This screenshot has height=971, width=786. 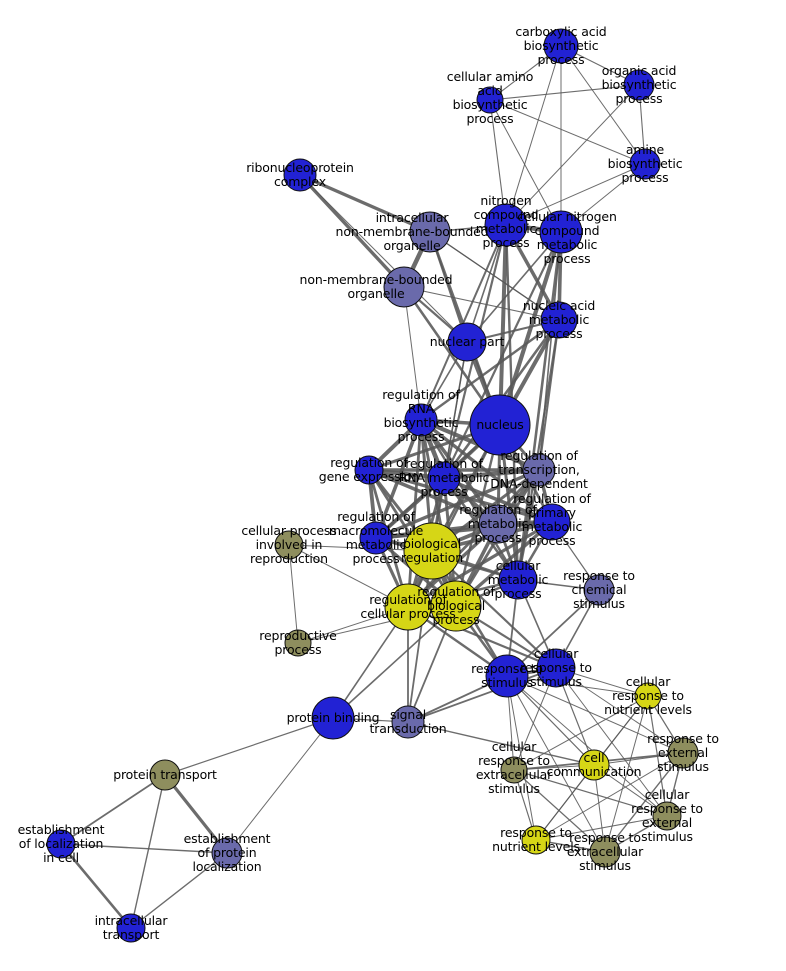 I want to click on graph-node-cellular-amino-acid-biosynthetic-process, so click(x=490, y=100).